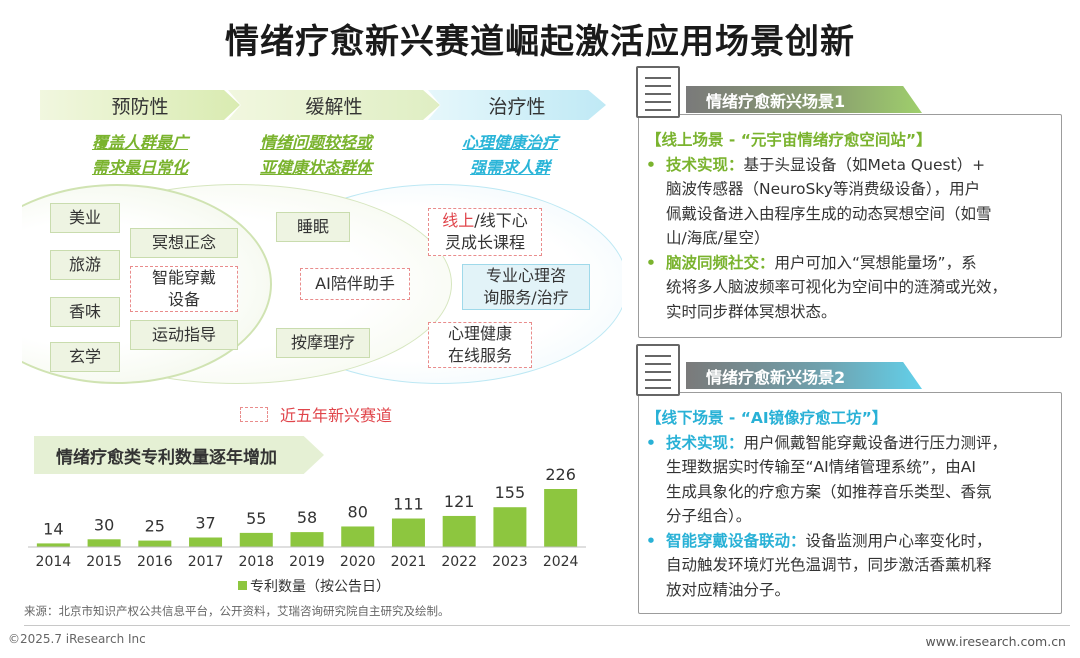 The height and width of the screenshot is (658, 1080). Describe the element at coordinates (823, 189) in the screenshot. I see `bullet-line: 脑波传感器（NeuroSky等消费级设备），用户` at that location.